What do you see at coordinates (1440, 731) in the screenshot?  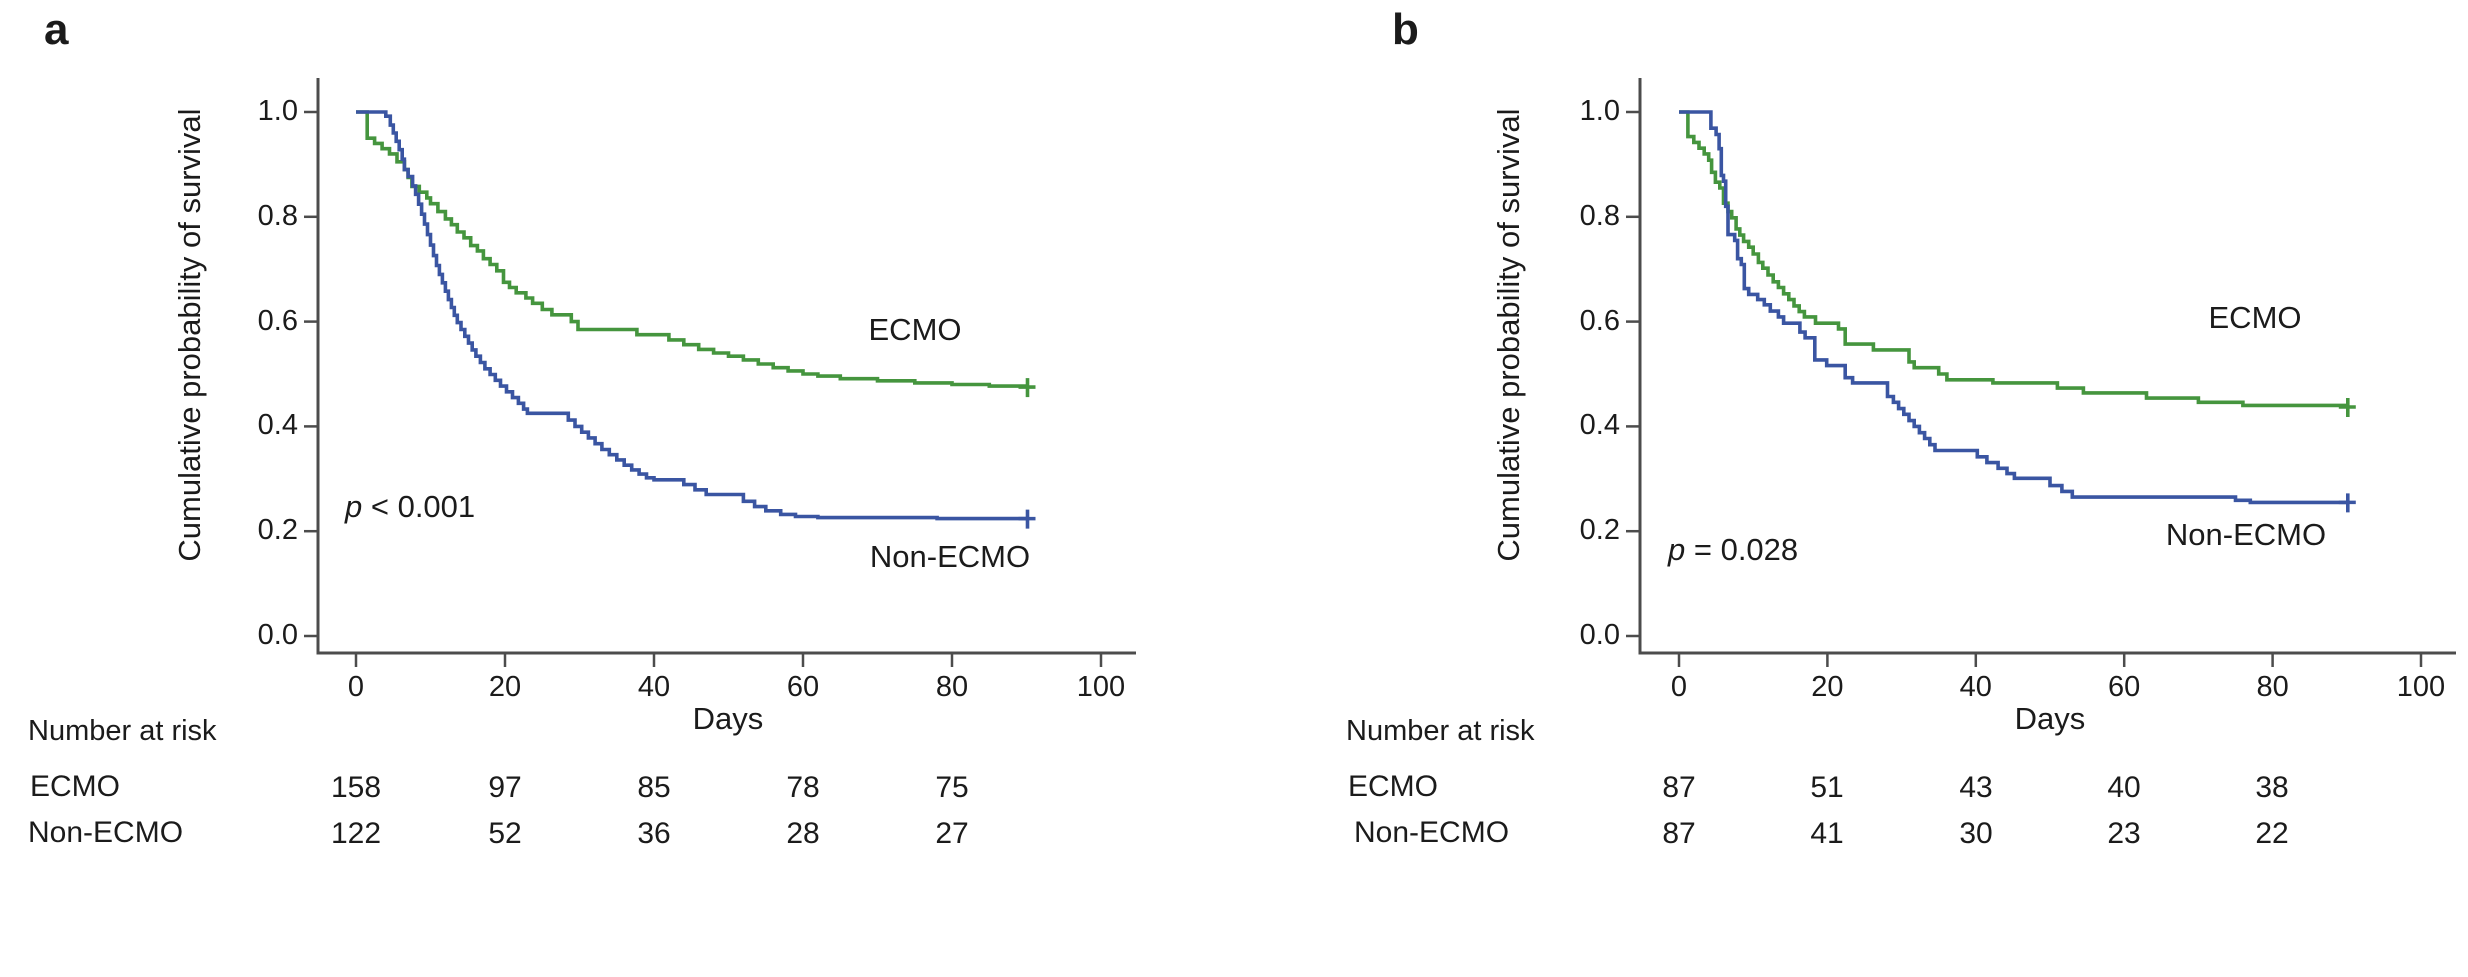 I see `number-at-risk-title-b: Number at risk` at bounding box center [1440, 731].